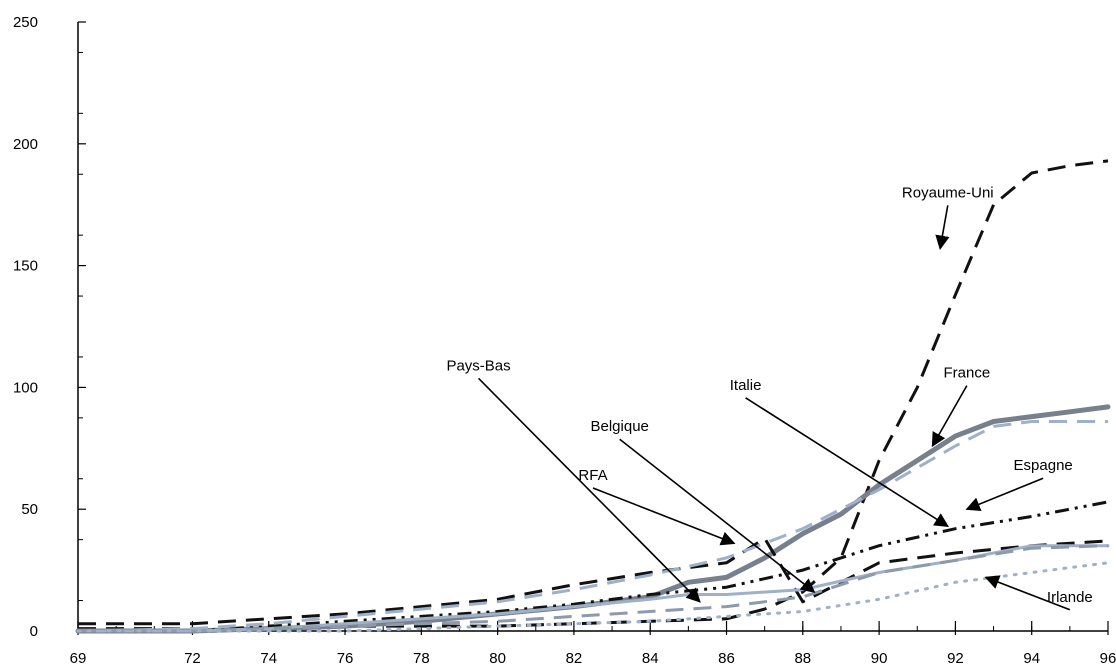  Describe the element at coordinates (879, 658) in the screenshot. I see `x-tick-label: 90` at that location.